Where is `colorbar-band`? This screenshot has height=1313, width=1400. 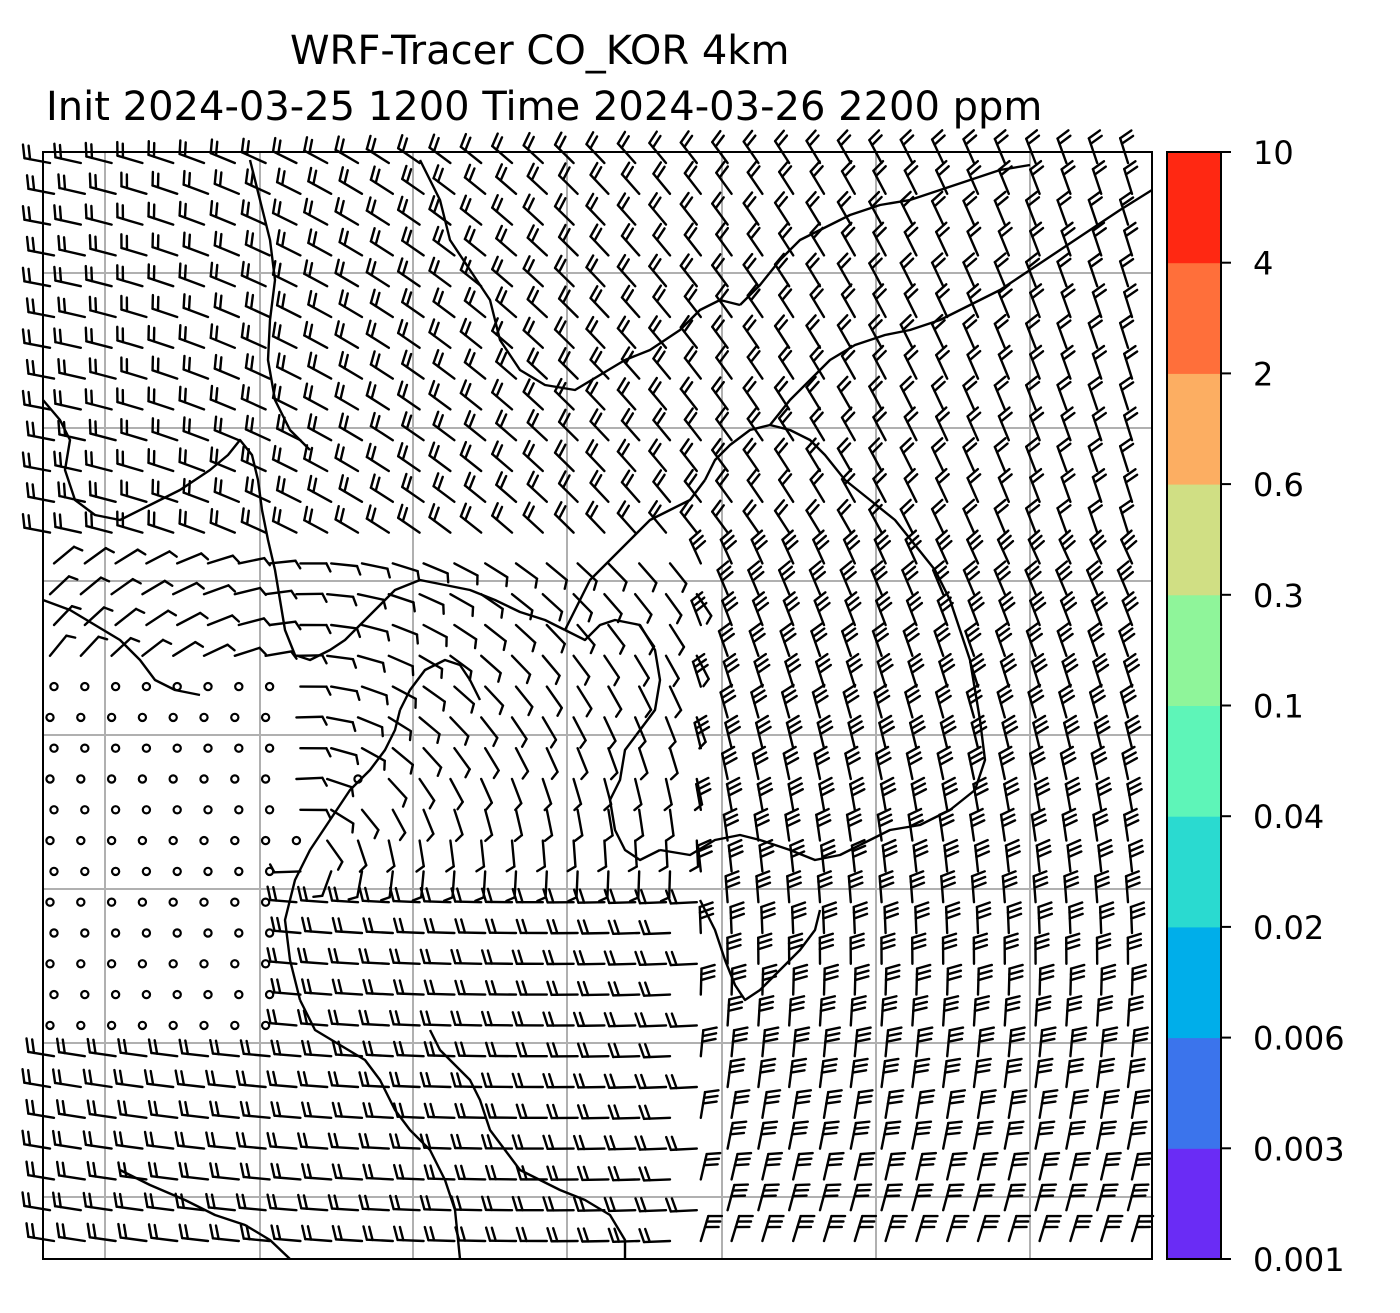
colorbar-band is located at coordinates (1194, 1204).